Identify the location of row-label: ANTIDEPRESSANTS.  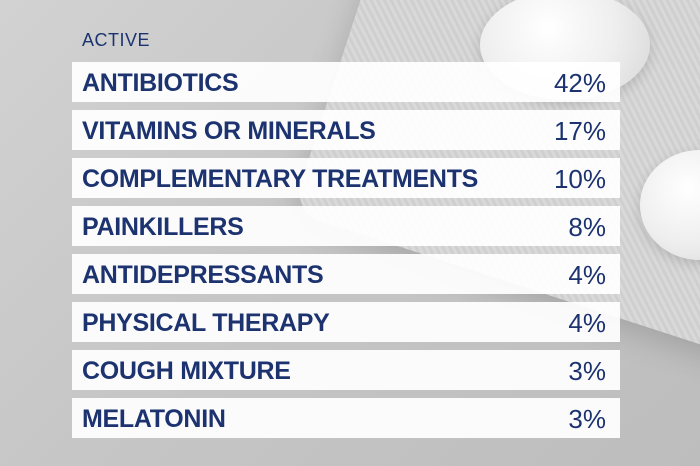
(203, 275).